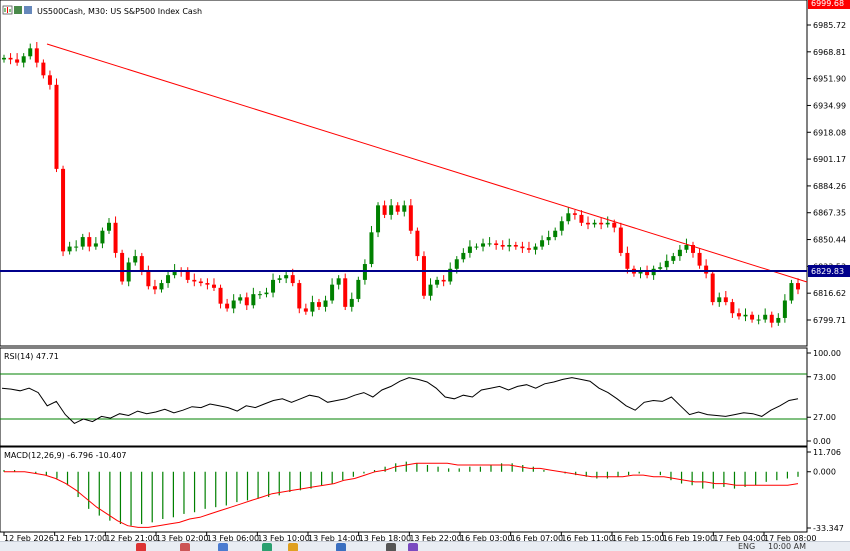  Describe the element at coordinates (283, 538) in the screenshot. I see `time-tick-label: 13 Feb 10:00` at that location.